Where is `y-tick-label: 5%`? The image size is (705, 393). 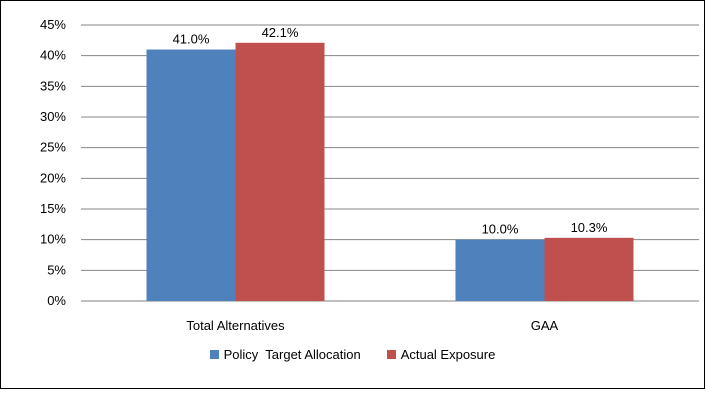 y-tick-label: 5% is located at coordinates (56, 269).